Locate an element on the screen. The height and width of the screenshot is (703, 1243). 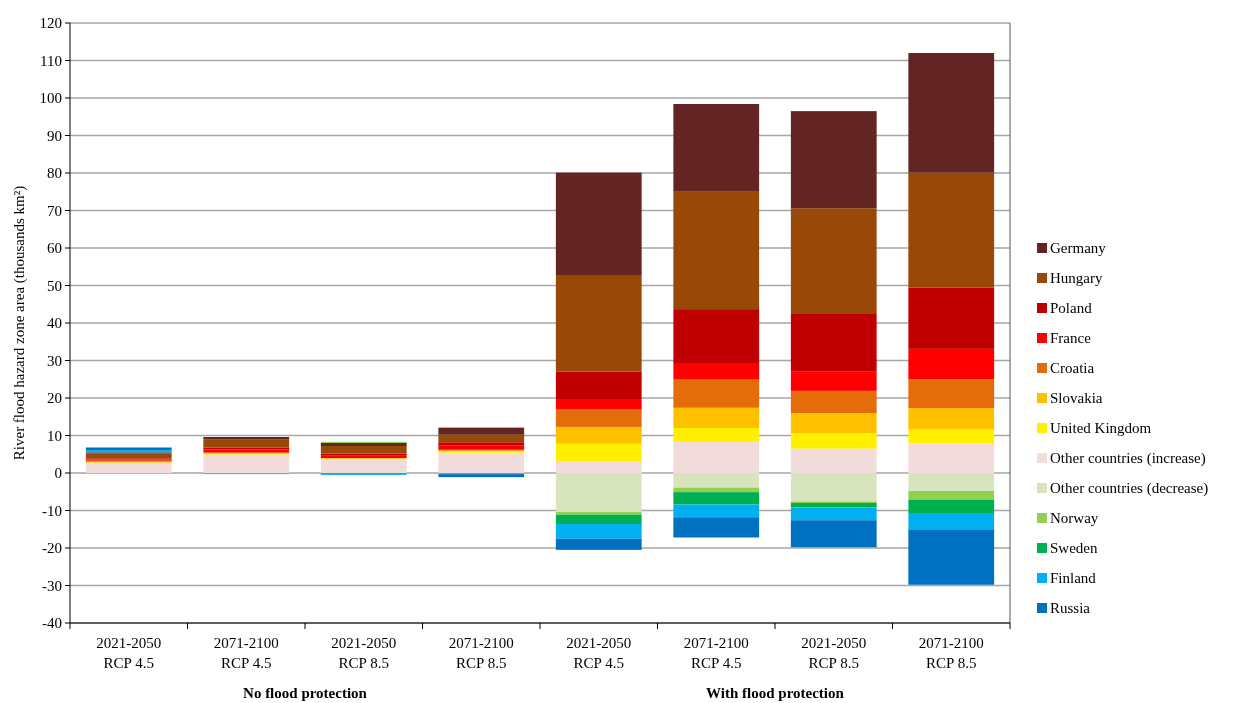
legend-label: United Kingdom is located at coordinates (1101, 428).